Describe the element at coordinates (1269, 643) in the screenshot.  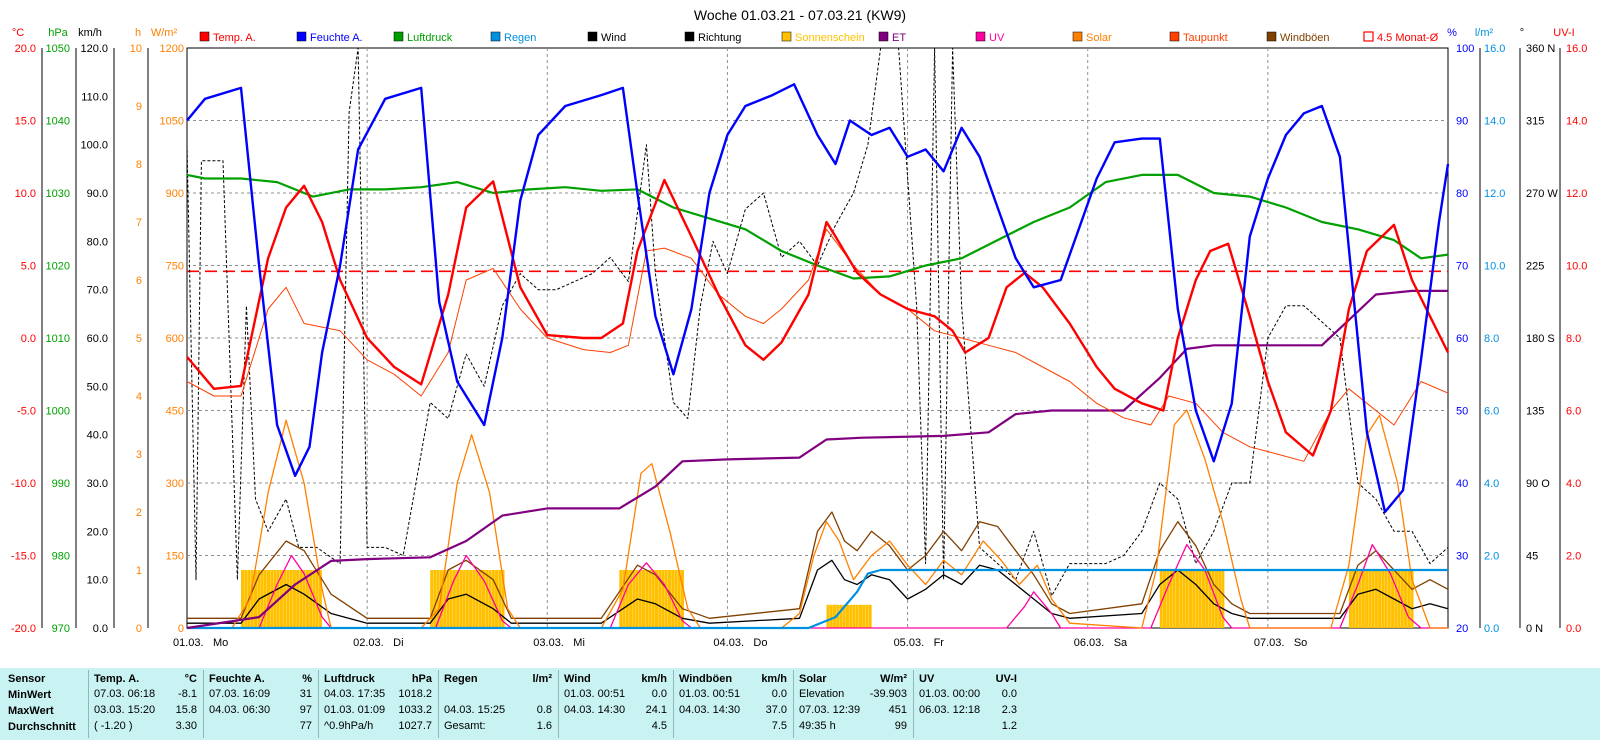
I see `day-date-label: 07.03.` at that location.